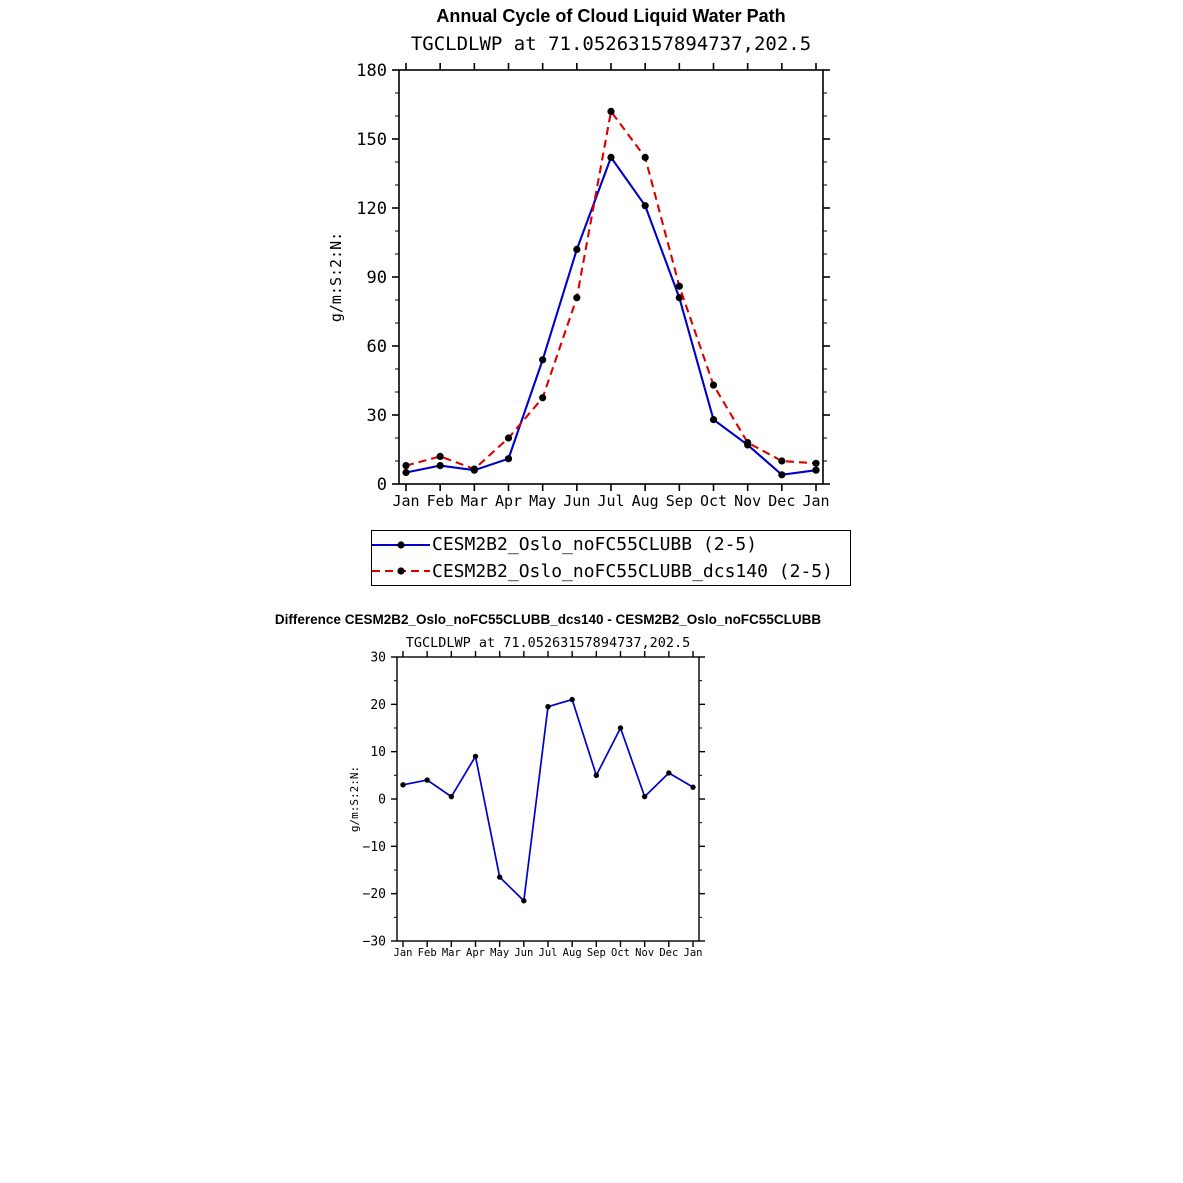 This screenshot has width=1183, height=1183. Describe the element at coordinates (401, 545) in the screenshot. I see `solid-line-sample-icon` at that location.